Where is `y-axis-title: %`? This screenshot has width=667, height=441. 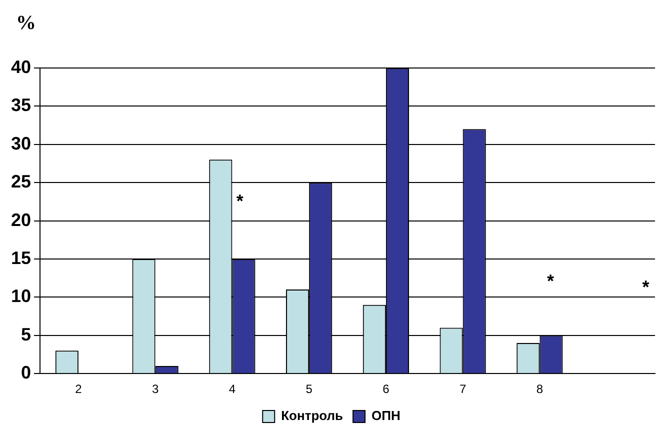 y-axis-title: % is located at coordinates (26, 23).